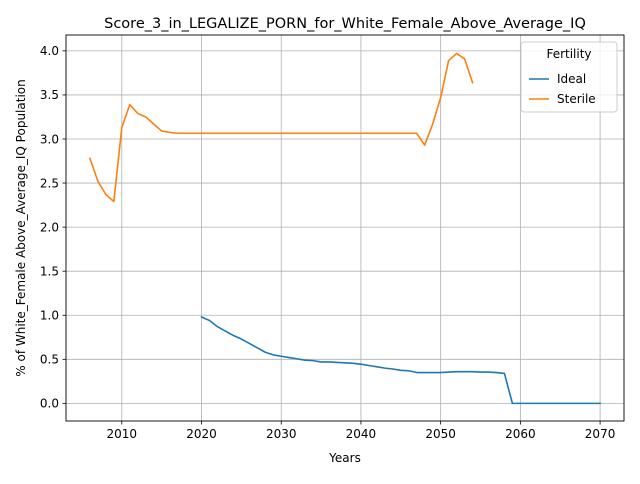 The width and height of the screenshot is (640, 484). What do you see at coordinates (49, 360) in the screenshot?
I see `y-tick-label: 0.5` at bounding box center [49, 360].